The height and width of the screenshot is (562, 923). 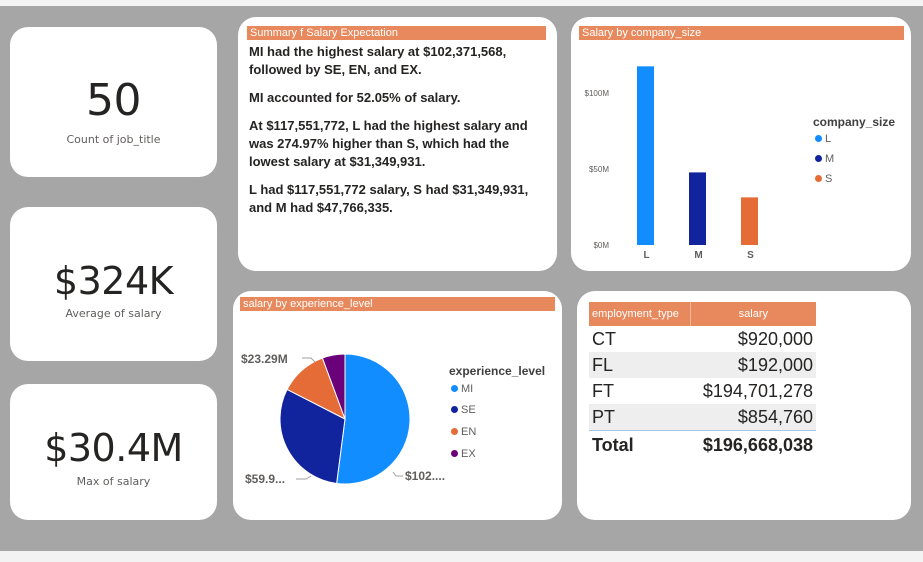 What do you see at coordinates (749, 221) in the screenshot?
I see `bar-s` at bounding box center [749, 221].